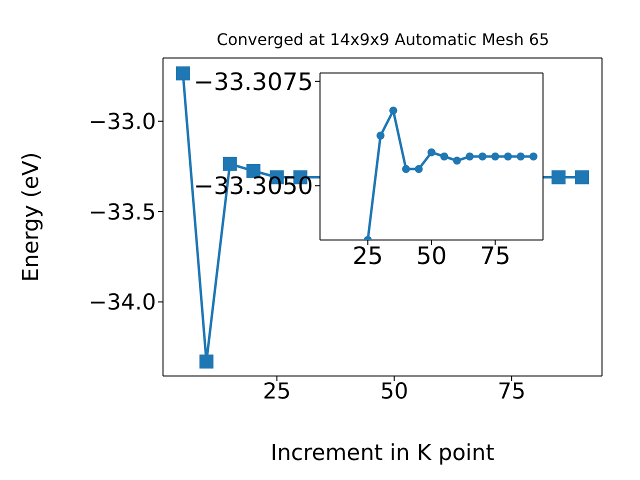 The width and height of the screenshot is (640, 480). I want to click on x-axis-title: Increment in K point, so click(382, 453).